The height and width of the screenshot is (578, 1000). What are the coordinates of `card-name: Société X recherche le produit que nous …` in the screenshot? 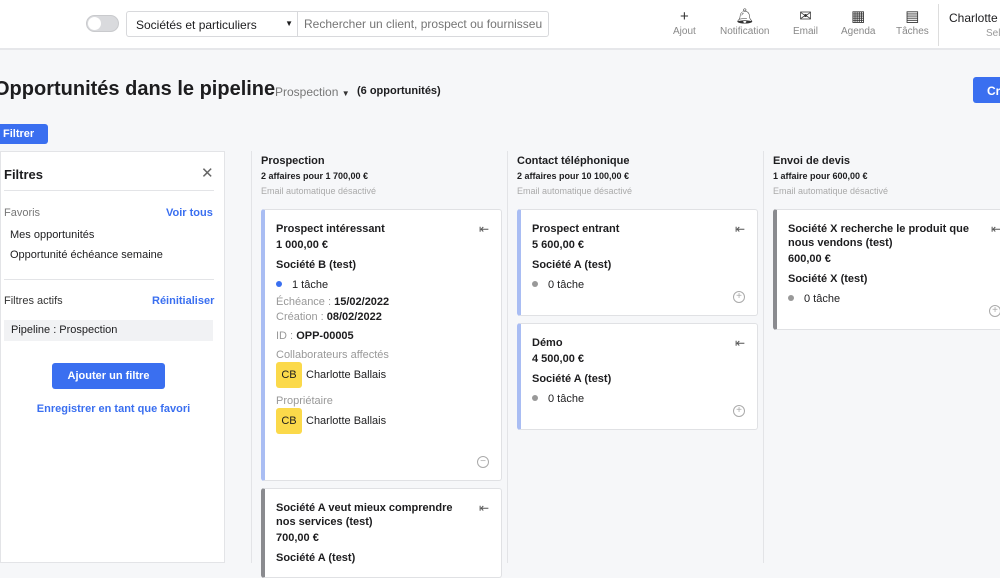 It's located at (878, 236).